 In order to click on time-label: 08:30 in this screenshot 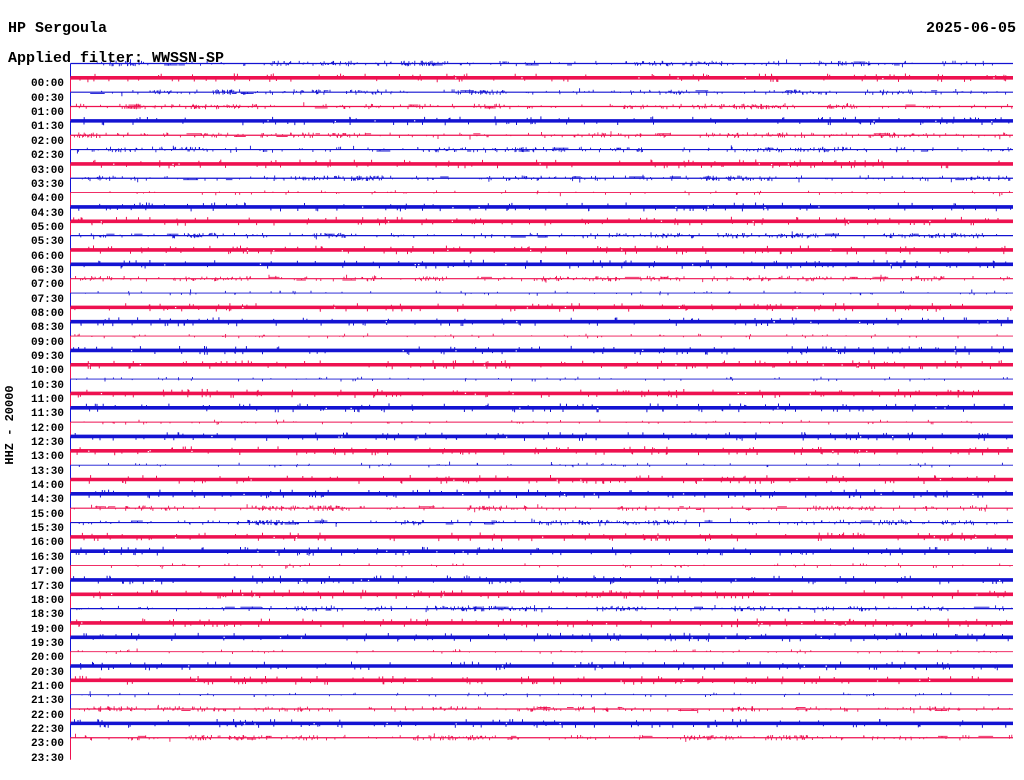, I will do `click(47, 328)`.